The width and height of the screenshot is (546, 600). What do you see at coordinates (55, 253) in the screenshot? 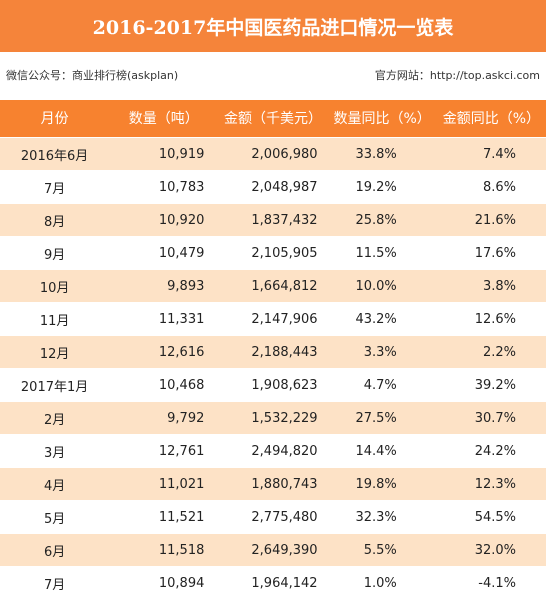
I see `table-cell: 9月` at bounding box center [55, 253].